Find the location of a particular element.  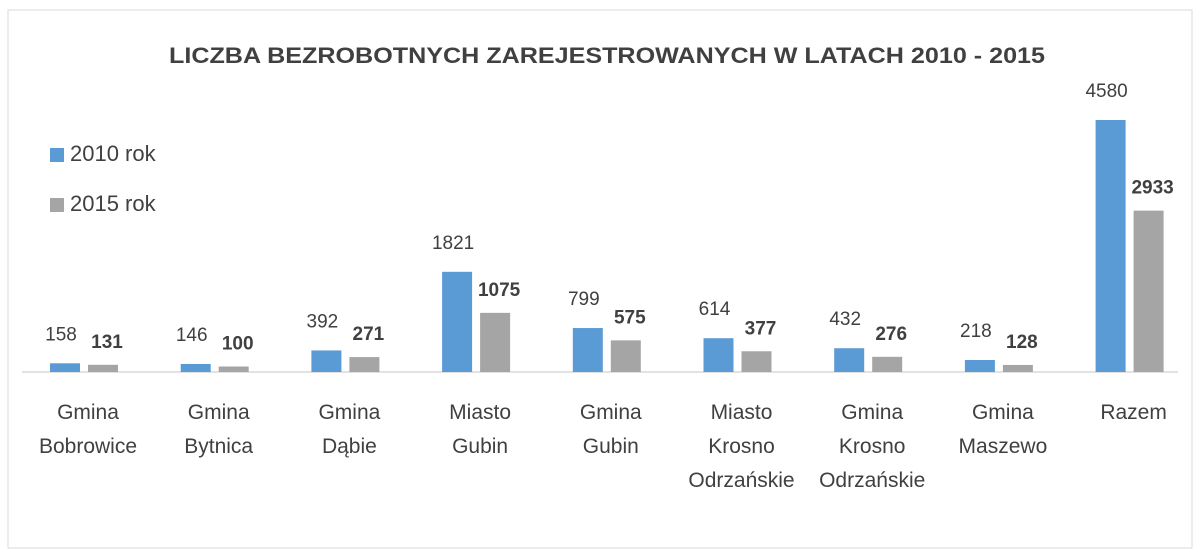

data-label: 276 is located at coordinates (891, 334).